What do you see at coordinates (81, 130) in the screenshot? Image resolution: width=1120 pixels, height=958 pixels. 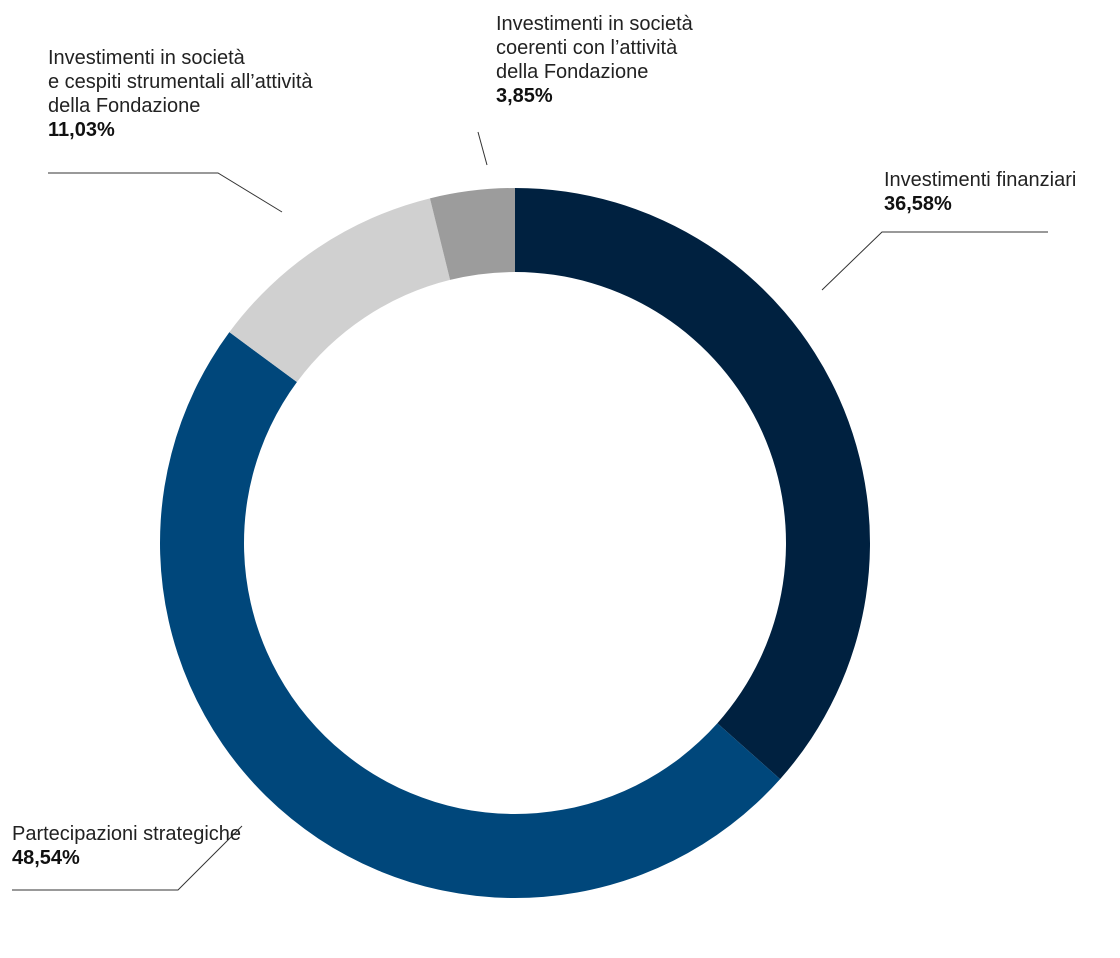 I see `value-label: 11,03%` at bounding box center [81, 130].